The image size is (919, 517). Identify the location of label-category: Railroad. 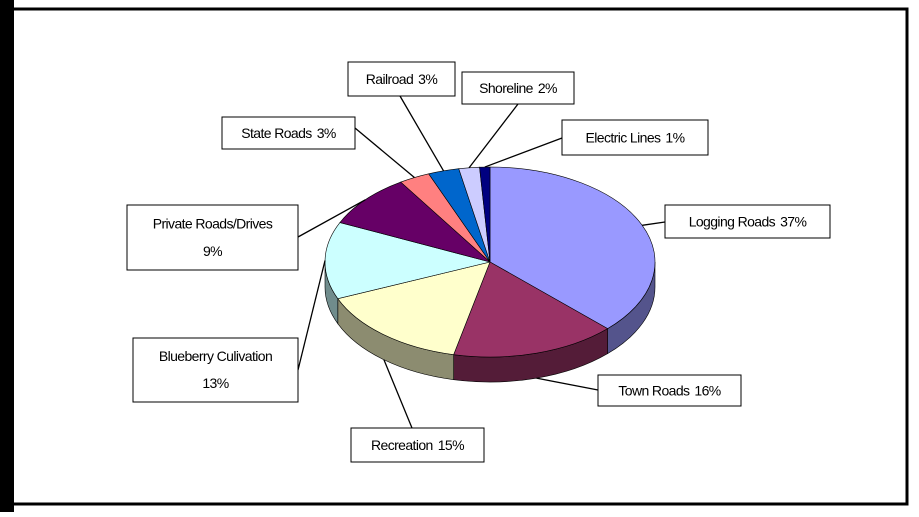
(389, 79).